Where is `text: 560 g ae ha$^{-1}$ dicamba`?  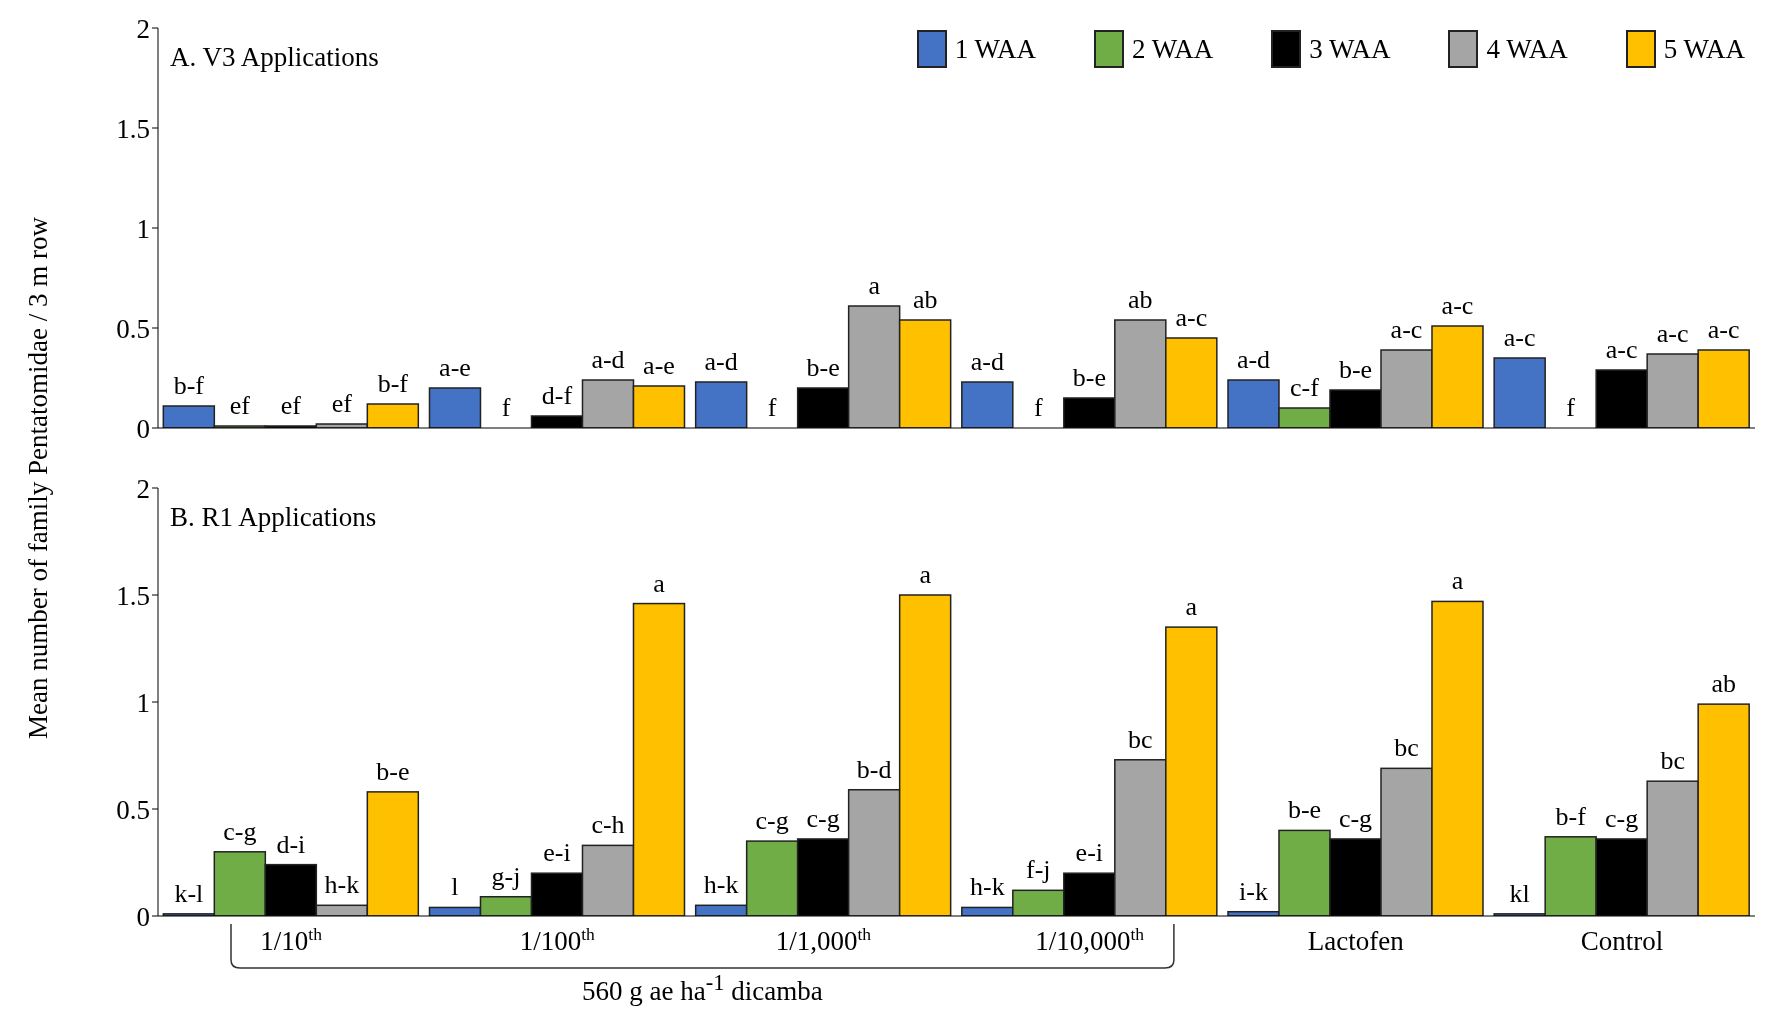 text: 560 g ae ha$^{-1}$ dicamba is located at coordinates (702, 988).